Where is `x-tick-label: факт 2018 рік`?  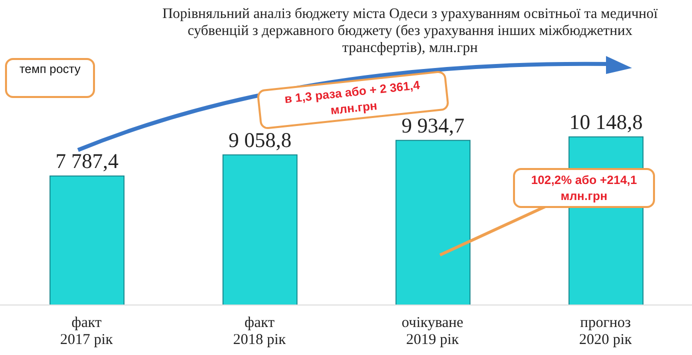
x-tick-label: факт 2018 рік is located at coordinates (260, 331).